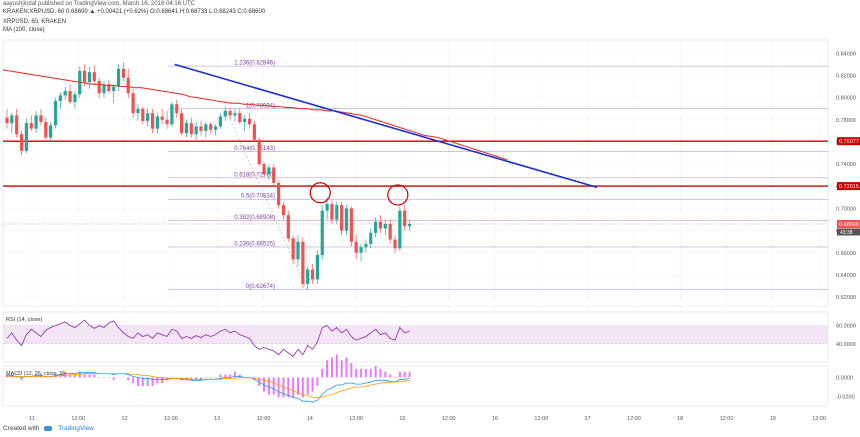 The height and width of the screenshot is (437, 860). What do you see at coordinates (254, 64) in the screenshot?
I see `fib-level-label: 1.236(0.82846)` at bounding box center [254, 64].